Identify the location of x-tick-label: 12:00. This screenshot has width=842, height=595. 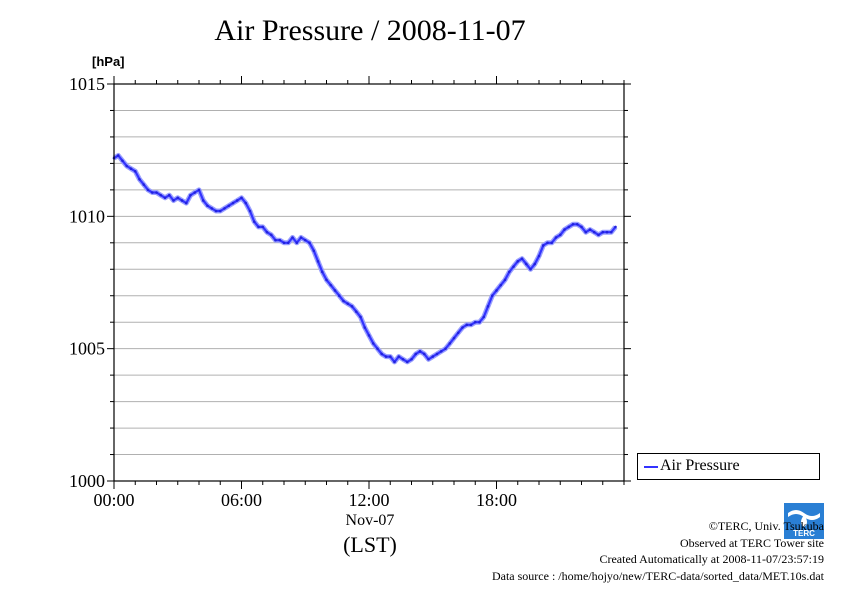
(368, 500).